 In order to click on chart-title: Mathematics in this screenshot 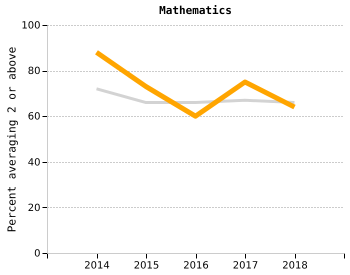, I will do `click(195, 10)`.